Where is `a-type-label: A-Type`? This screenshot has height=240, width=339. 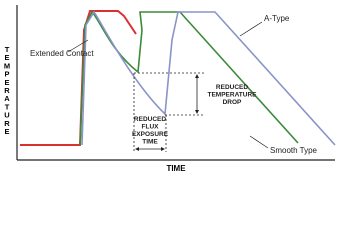
a-type-label: A-Type is located at coordinates (277, 18).